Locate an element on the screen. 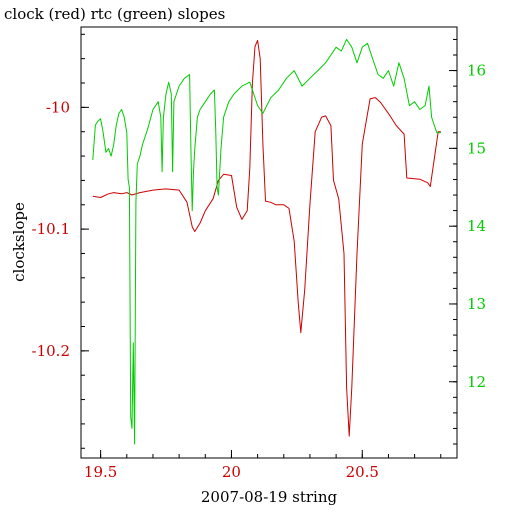 This screenshot has width=512, height=517. y-right-tick-label: 13 is located at coordinates (476, 304).